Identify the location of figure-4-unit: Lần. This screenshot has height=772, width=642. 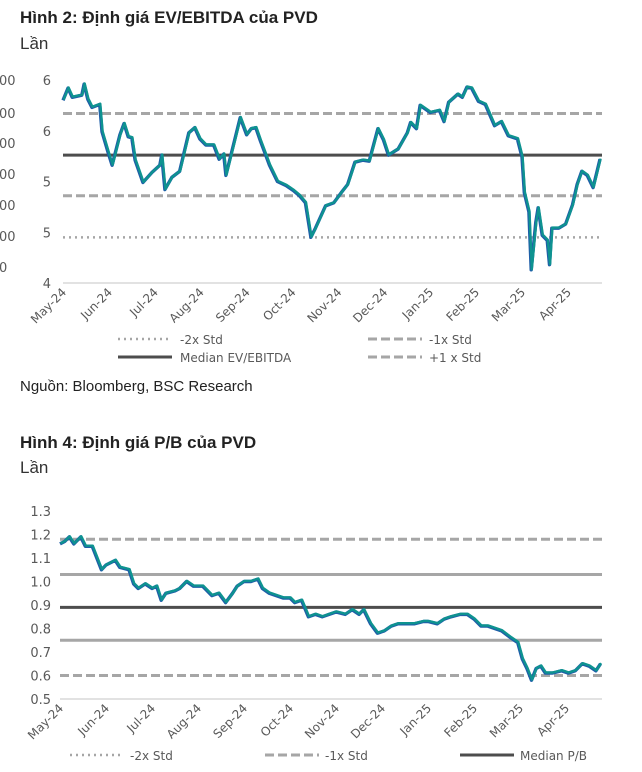
(34, 467).